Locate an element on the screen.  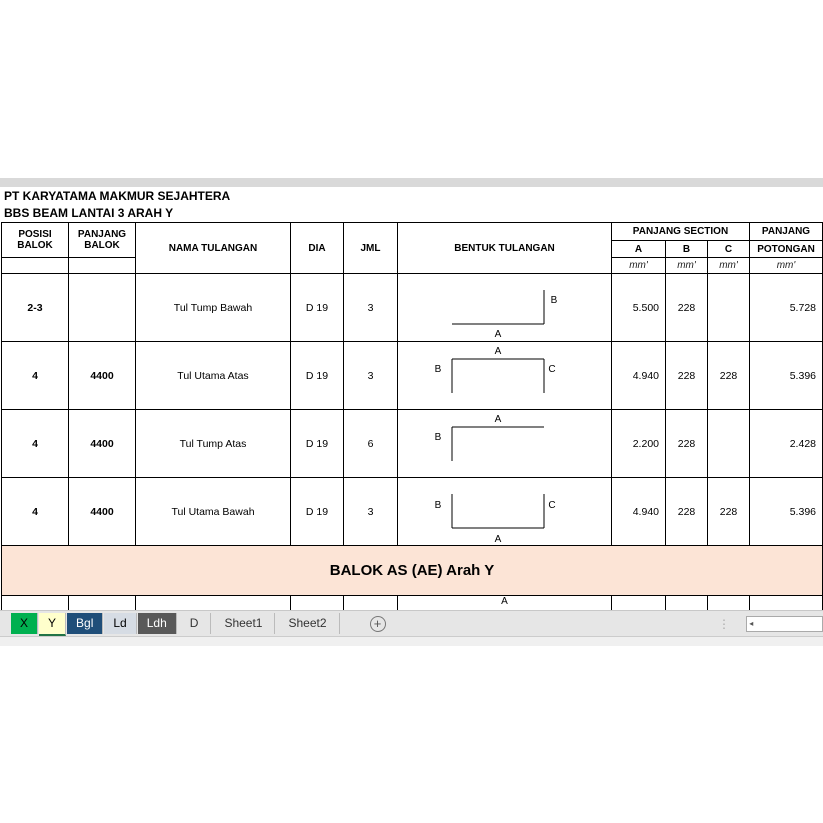
sheet-tab-bar: X Y Bgl Ld Ldh D Sheet1 Sheet2 + ⋮ ◂ is located at coordinates (411, 623).